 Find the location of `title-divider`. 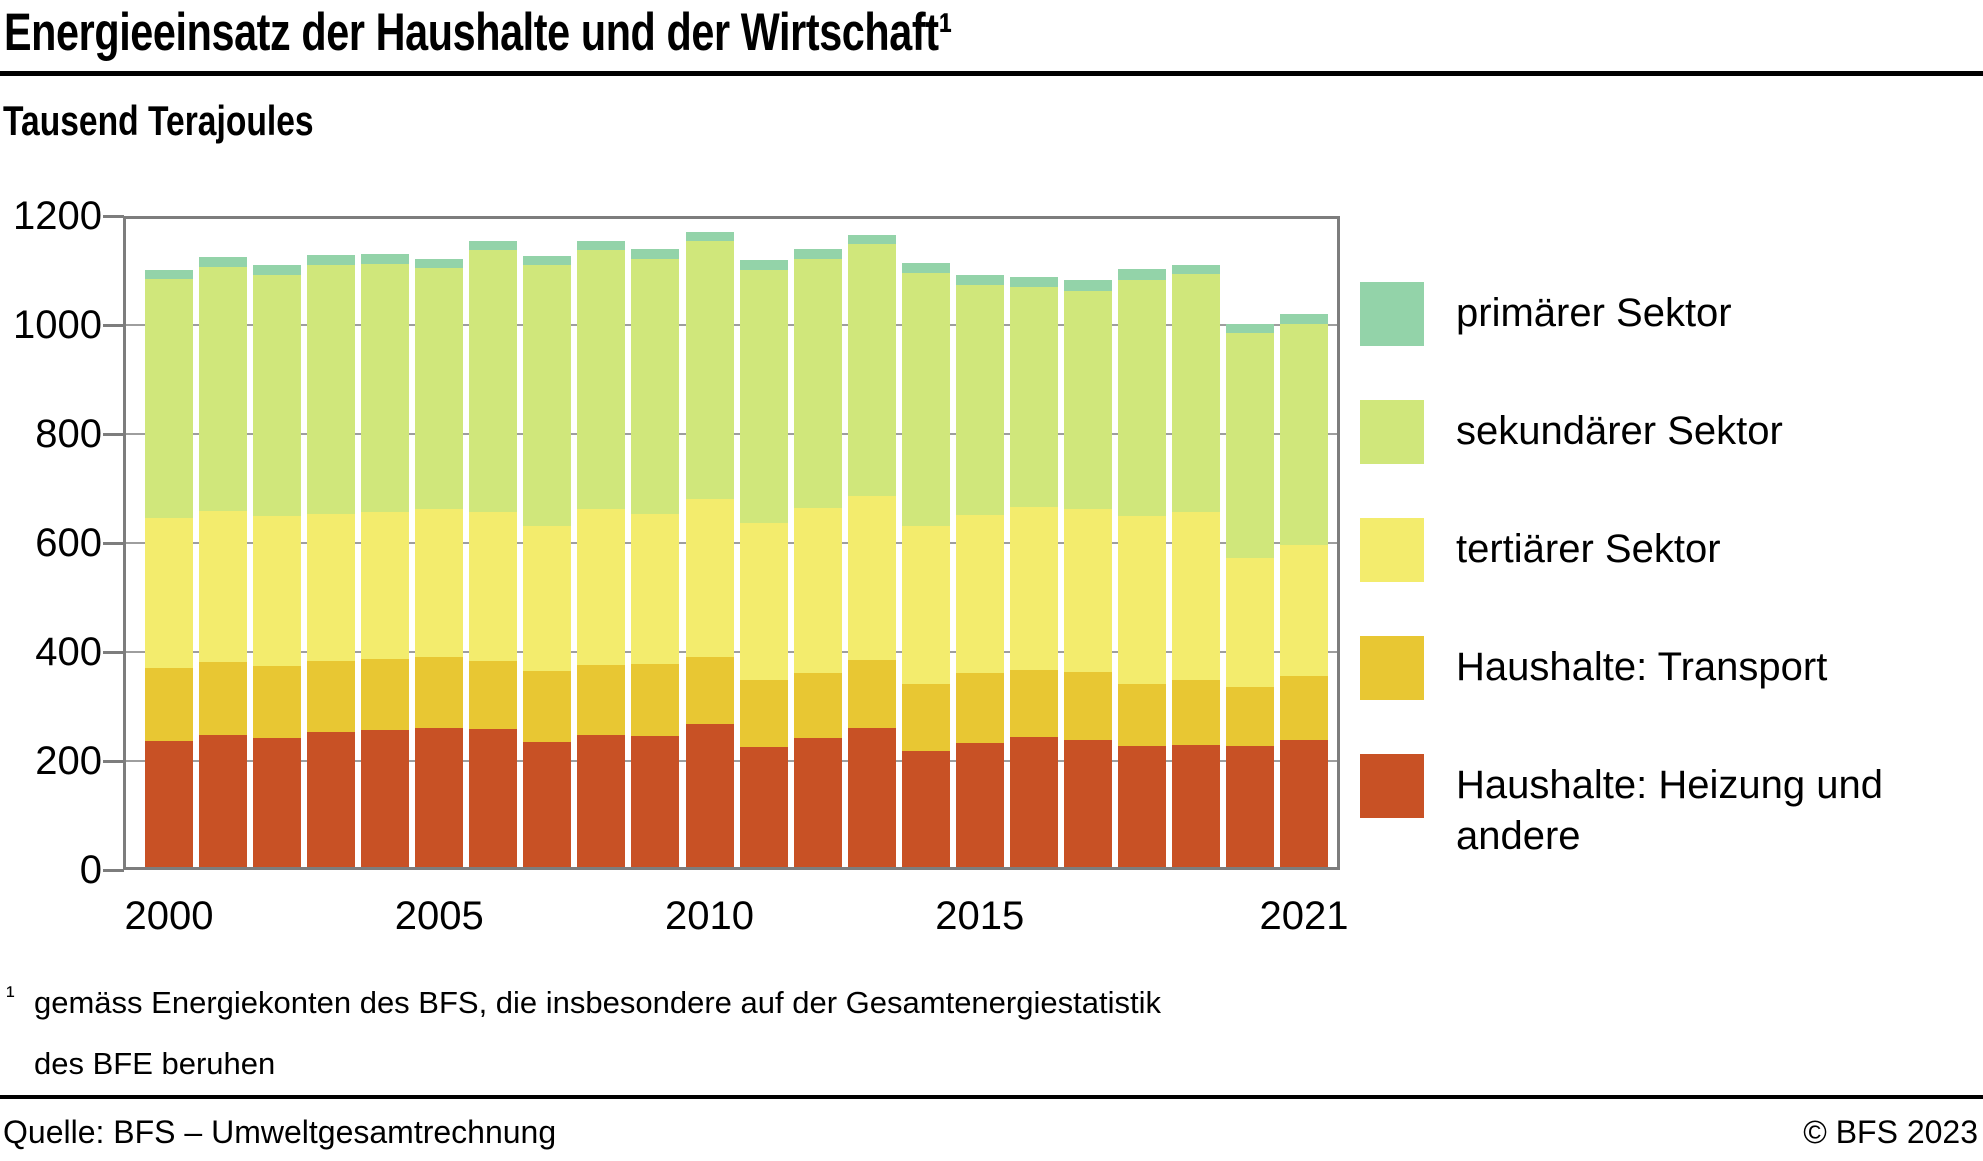

title-divider is located at coordinates (991, 73).